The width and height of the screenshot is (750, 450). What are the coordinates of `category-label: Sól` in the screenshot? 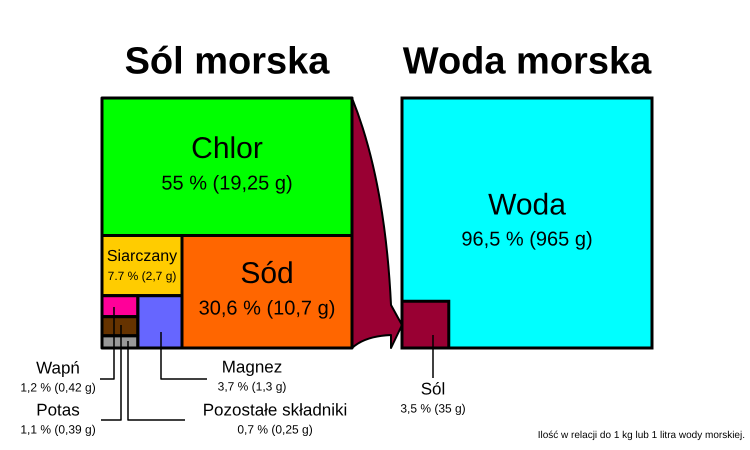 It's located at (433, 389).